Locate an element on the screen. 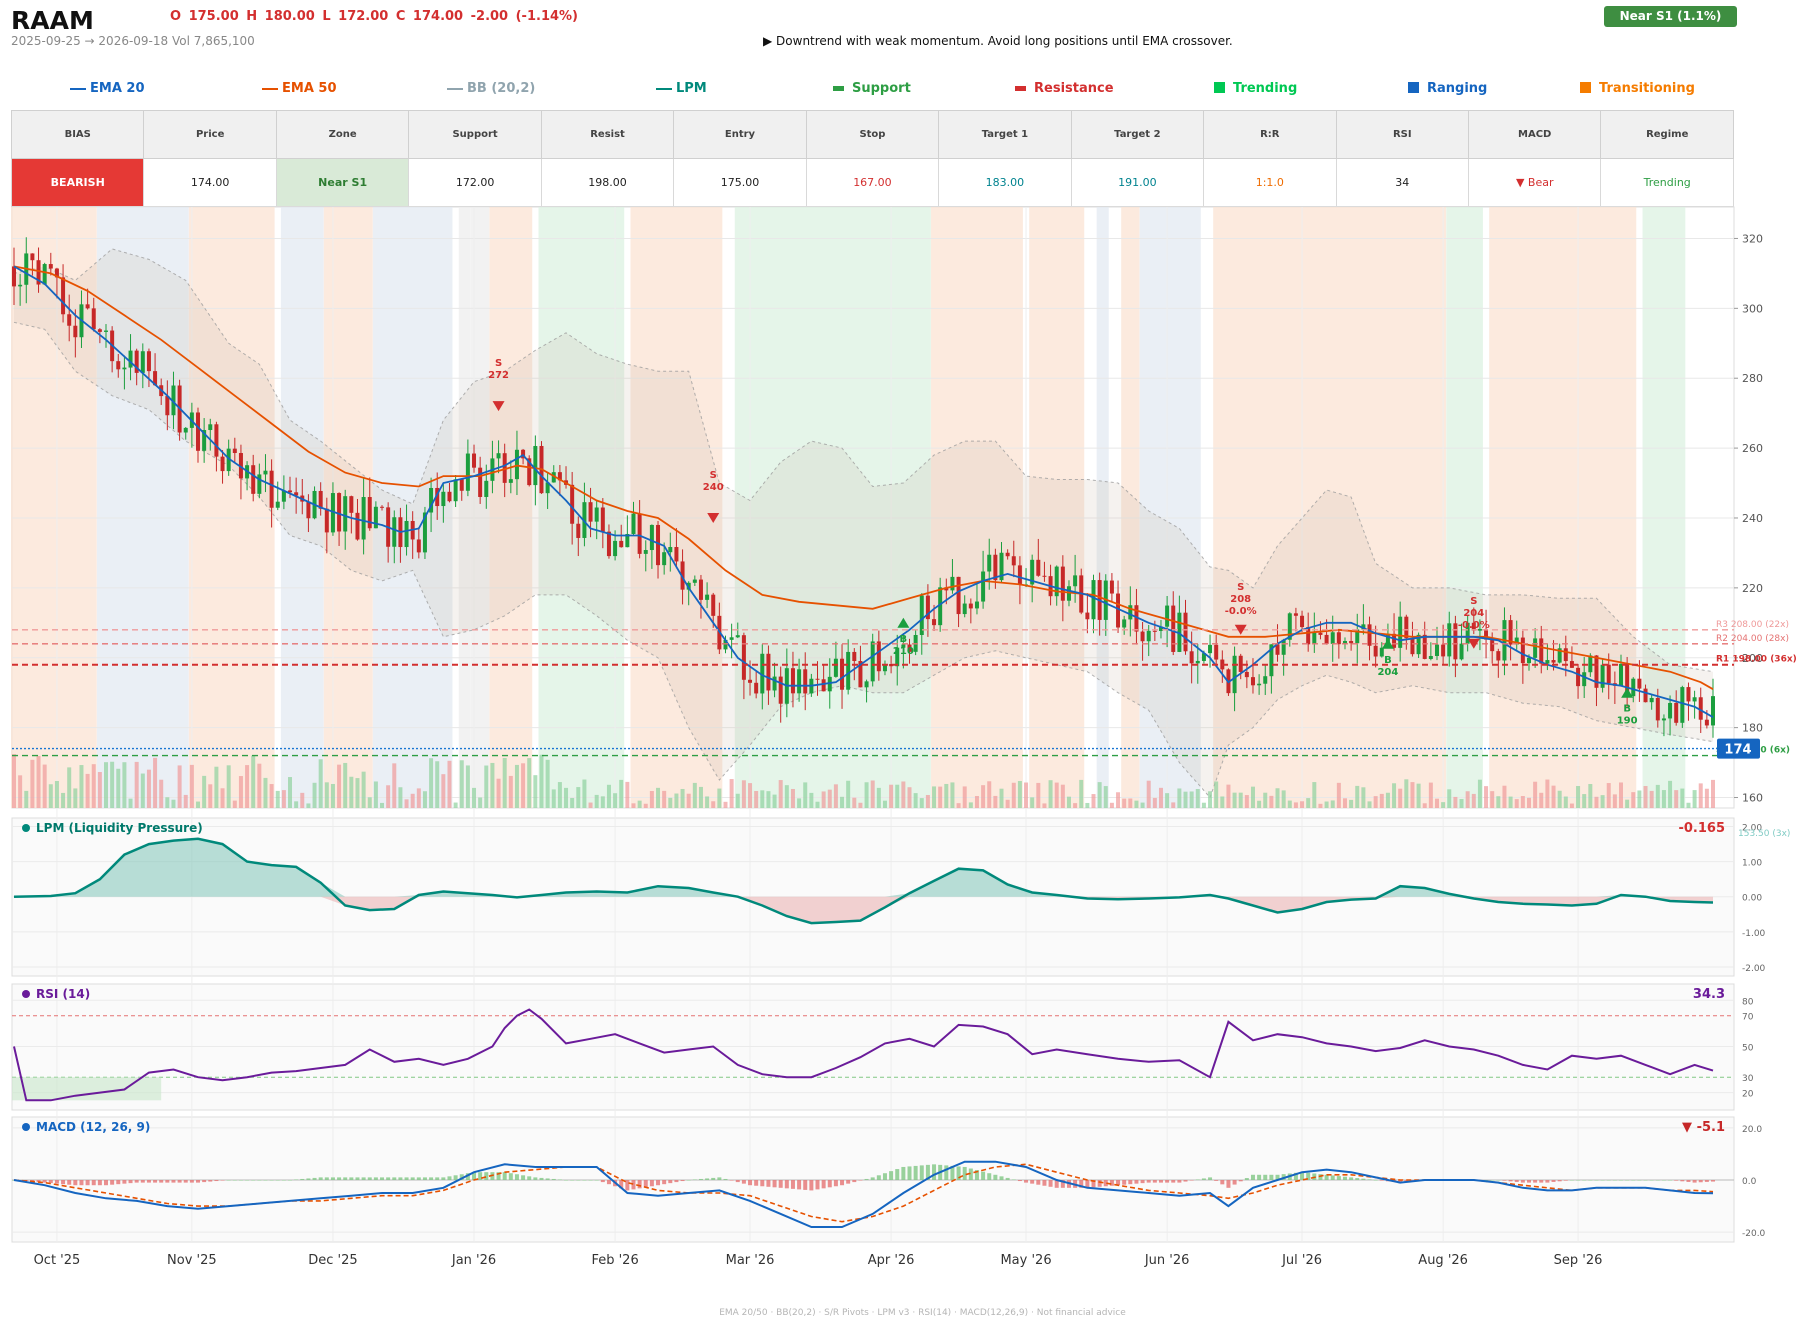 The image size is (1809, 1330). legend-ranging: Ranging is located at coordinates (1447, 88).